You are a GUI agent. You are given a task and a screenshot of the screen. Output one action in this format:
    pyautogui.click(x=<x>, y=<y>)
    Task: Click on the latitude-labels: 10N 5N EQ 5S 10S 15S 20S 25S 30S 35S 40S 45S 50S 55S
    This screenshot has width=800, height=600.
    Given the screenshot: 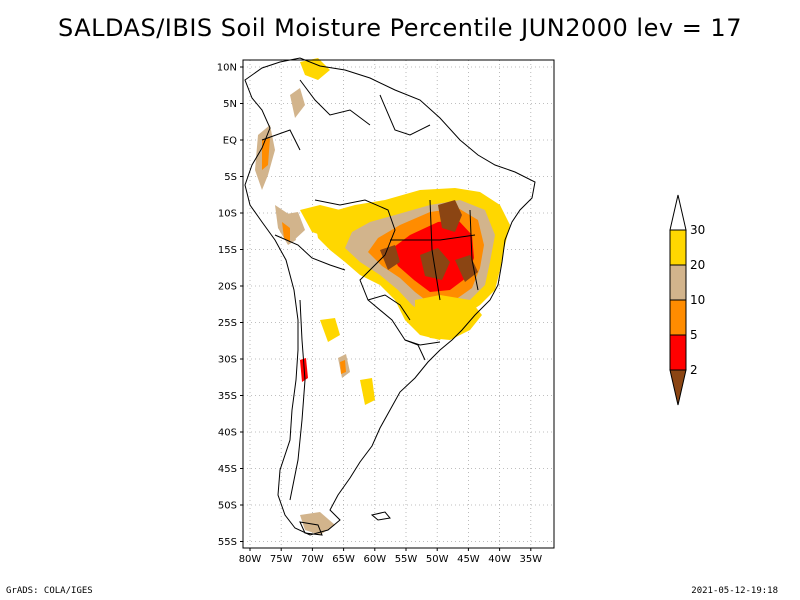 What is the action you would take?
    pyautogui.click(x=230, y=305)
    